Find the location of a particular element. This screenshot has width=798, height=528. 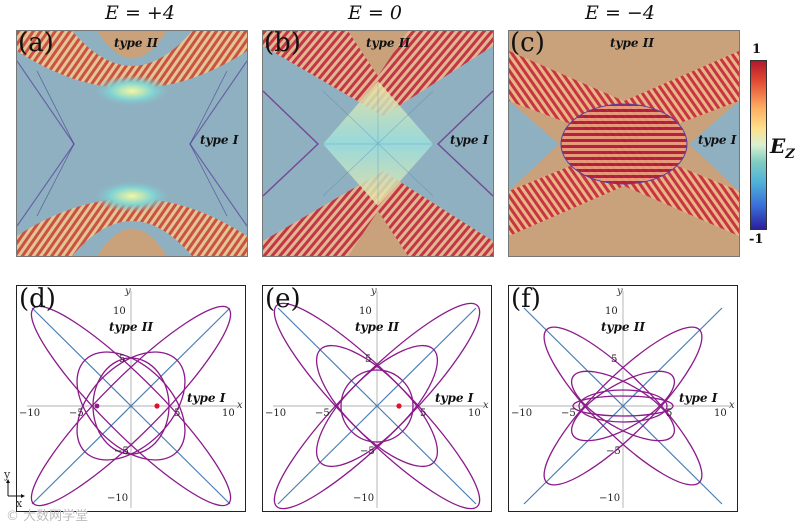

y-tick-d: −5 is located at coordinates (121, 451).